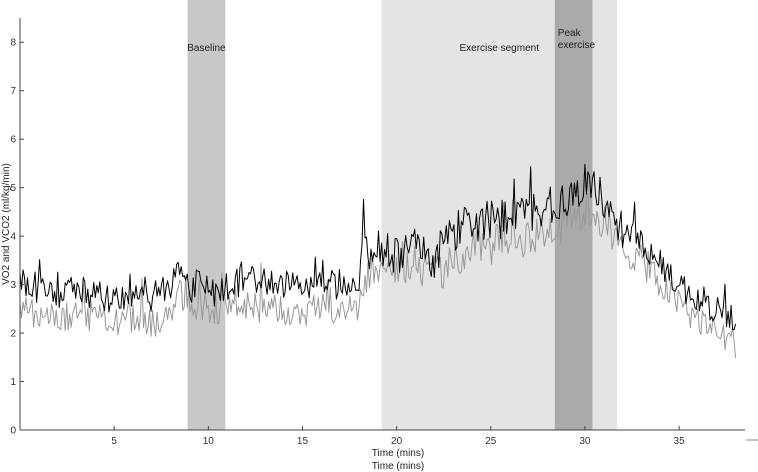 This screenshot has width=758, height=472. Describe the element at coordinates (13, 334) in the screenshot. I see `y-tick-label: 2` at that location.